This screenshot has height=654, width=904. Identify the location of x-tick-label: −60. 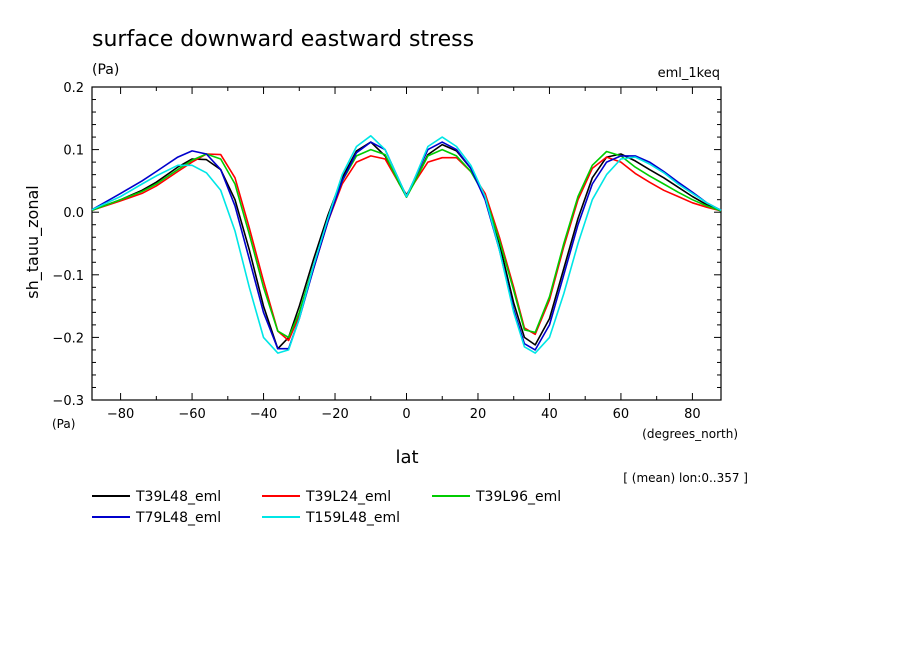
(191, 414).